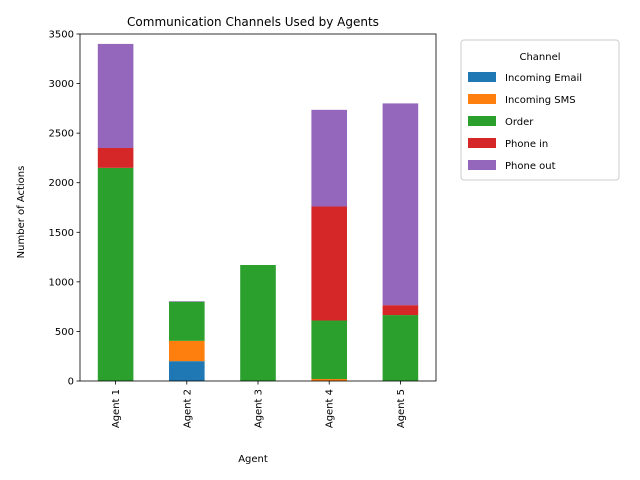 The image size is (640, 480). What do you see at coordinates (64, 332) in the screenshot?
I see `y-tick-label: 500` at bounding box center [64, 332].